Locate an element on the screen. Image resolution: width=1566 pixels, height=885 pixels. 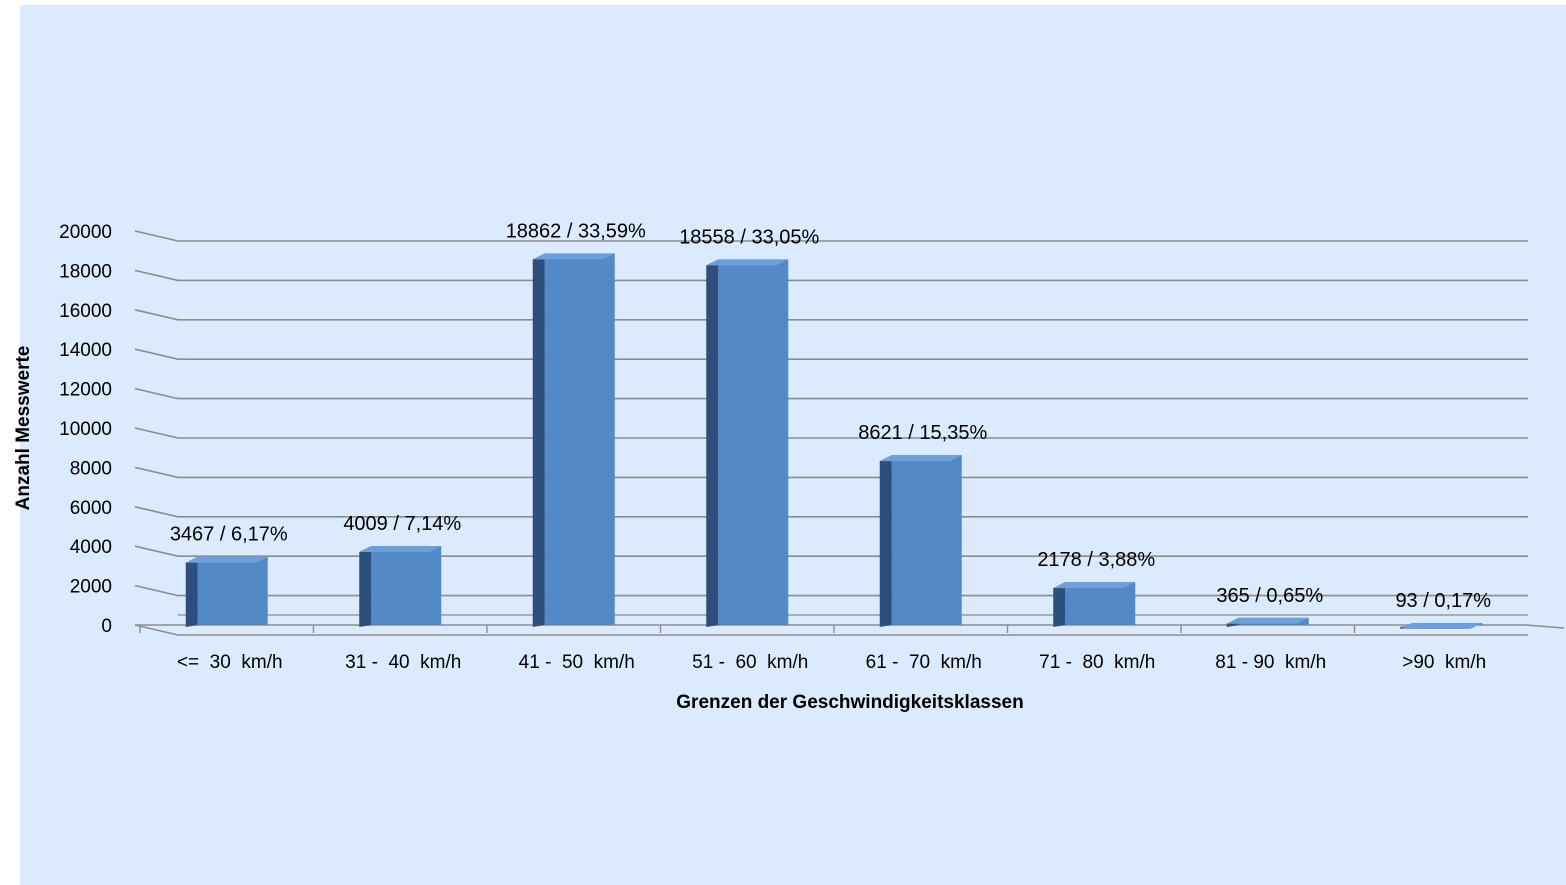
data-label: 2178 / 3,88% is located at coordinates (1096, 560).